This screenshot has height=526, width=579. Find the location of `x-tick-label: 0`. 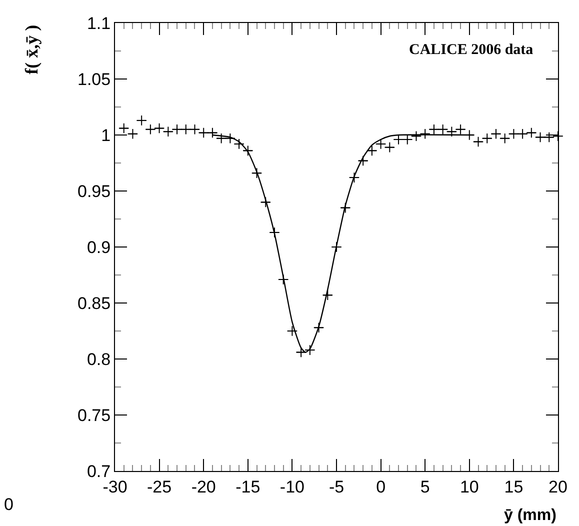

x-tick-label: 0 is located at coordinates (381, 486).